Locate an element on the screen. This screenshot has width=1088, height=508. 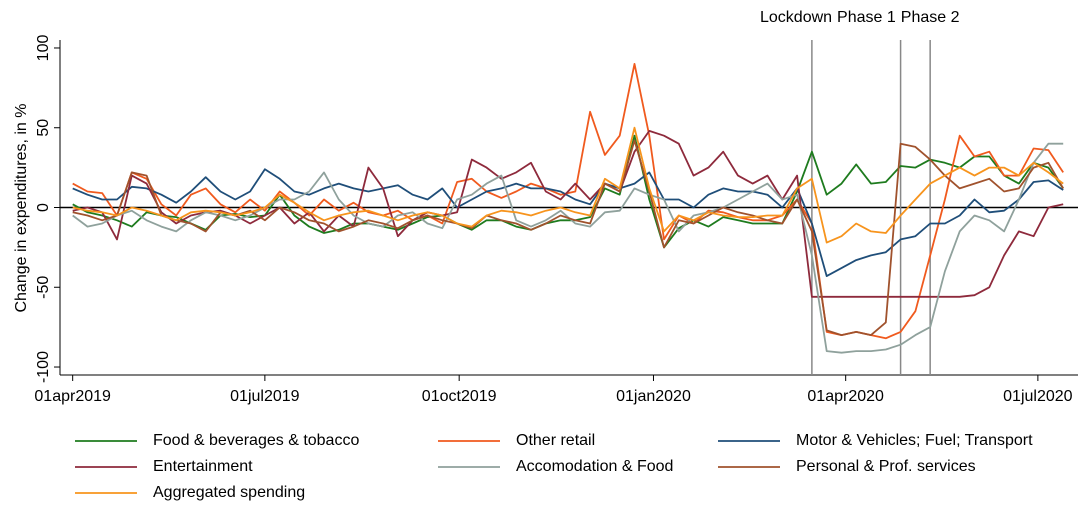
y-tick-label: -50 is located at coordinates (43, 287).